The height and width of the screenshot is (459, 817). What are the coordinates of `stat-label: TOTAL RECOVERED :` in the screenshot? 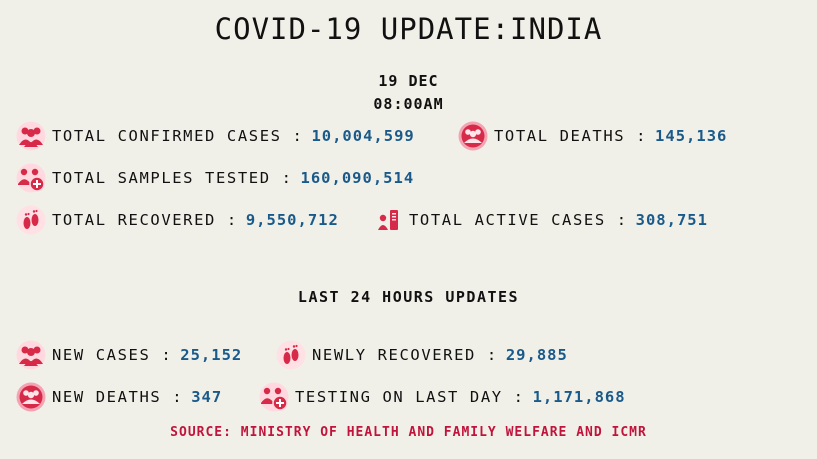 It's located at (145, 220).